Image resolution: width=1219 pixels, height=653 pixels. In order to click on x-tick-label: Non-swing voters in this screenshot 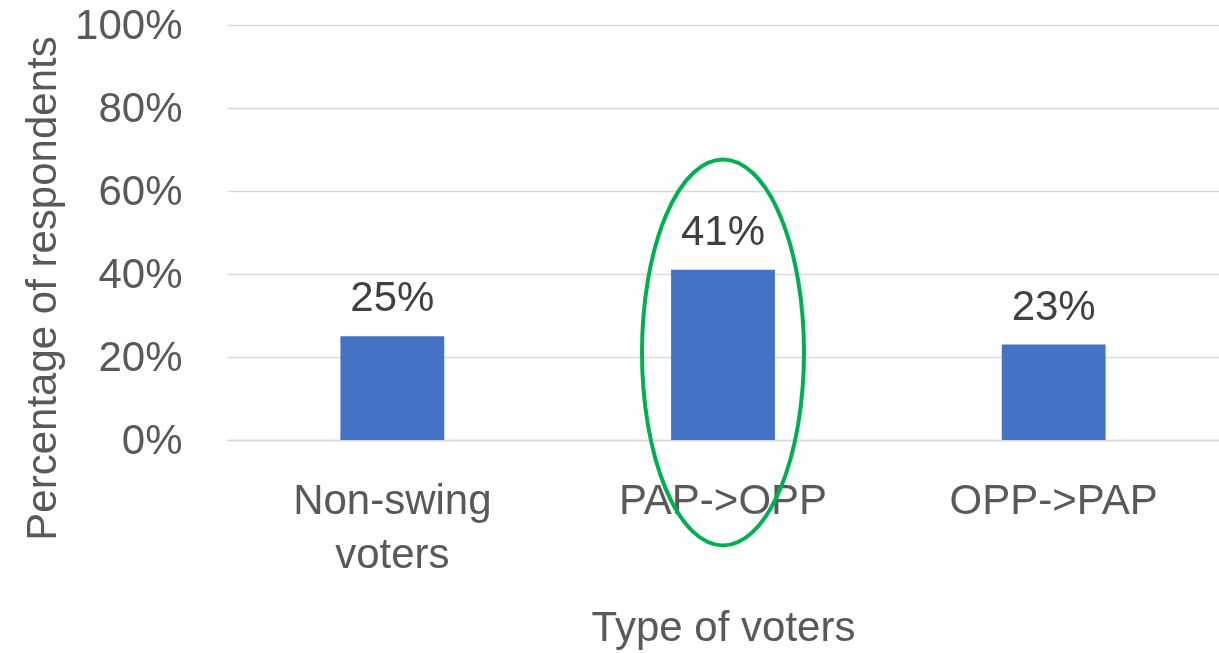, I will do `click(392, 526)`.